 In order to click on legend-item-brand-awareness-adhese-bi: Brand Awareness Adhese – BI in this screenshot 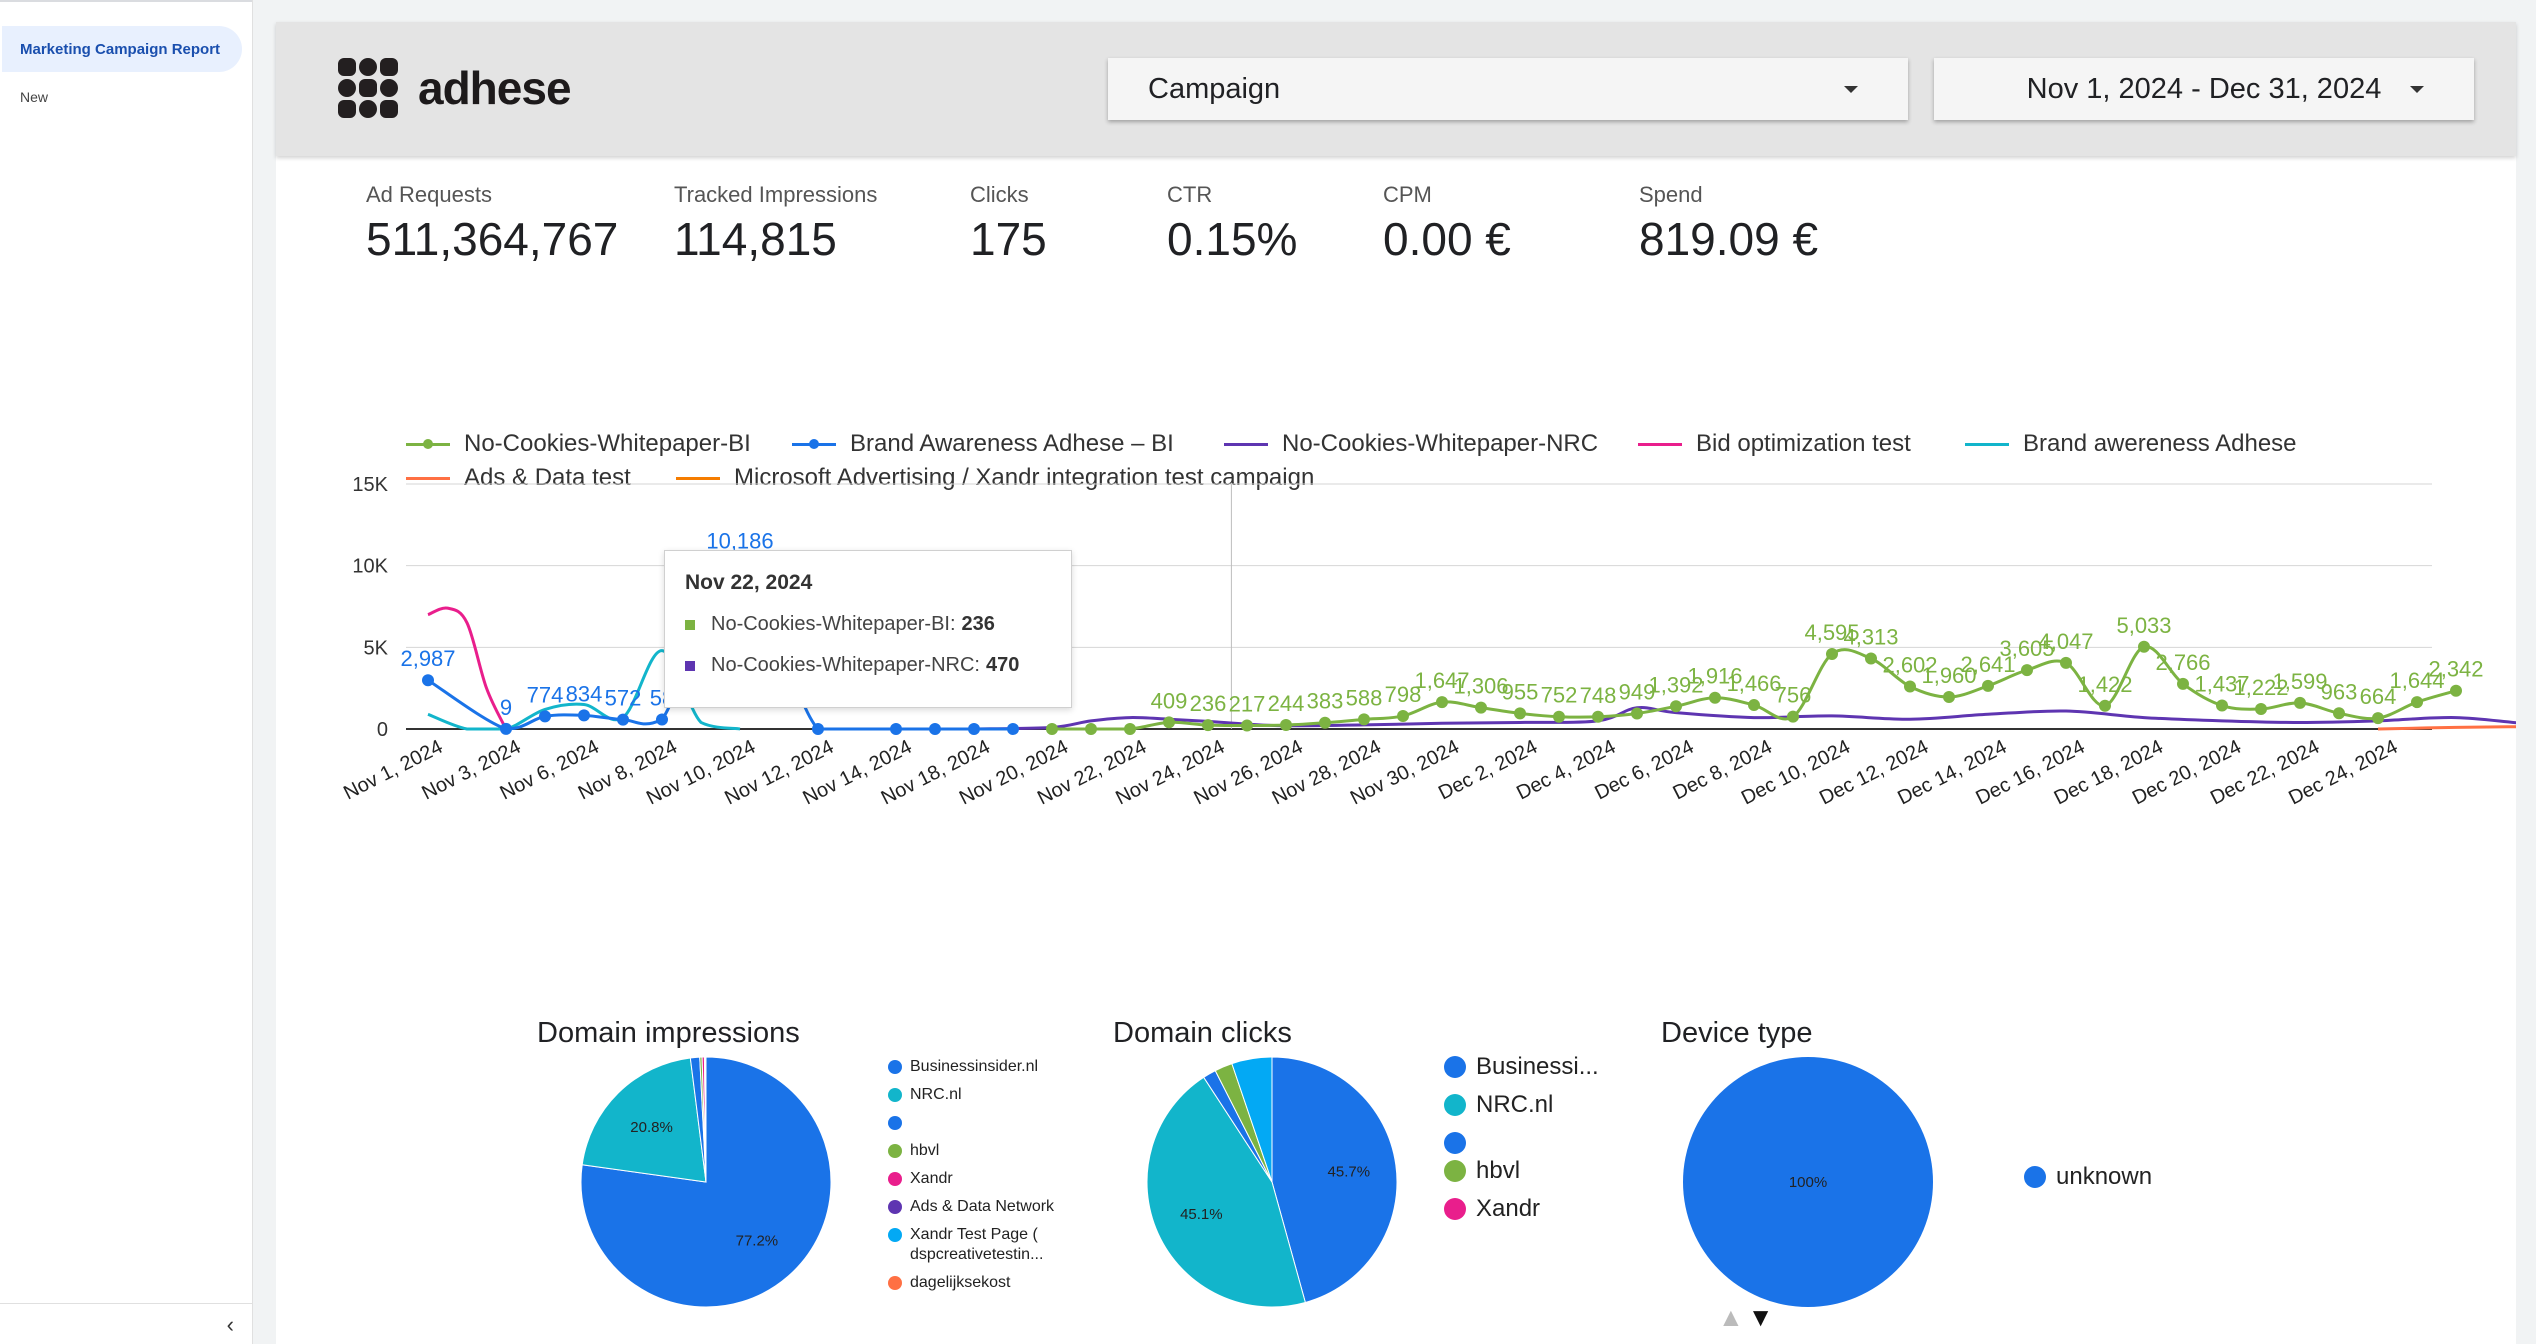, I will do `click(983, 444)`.